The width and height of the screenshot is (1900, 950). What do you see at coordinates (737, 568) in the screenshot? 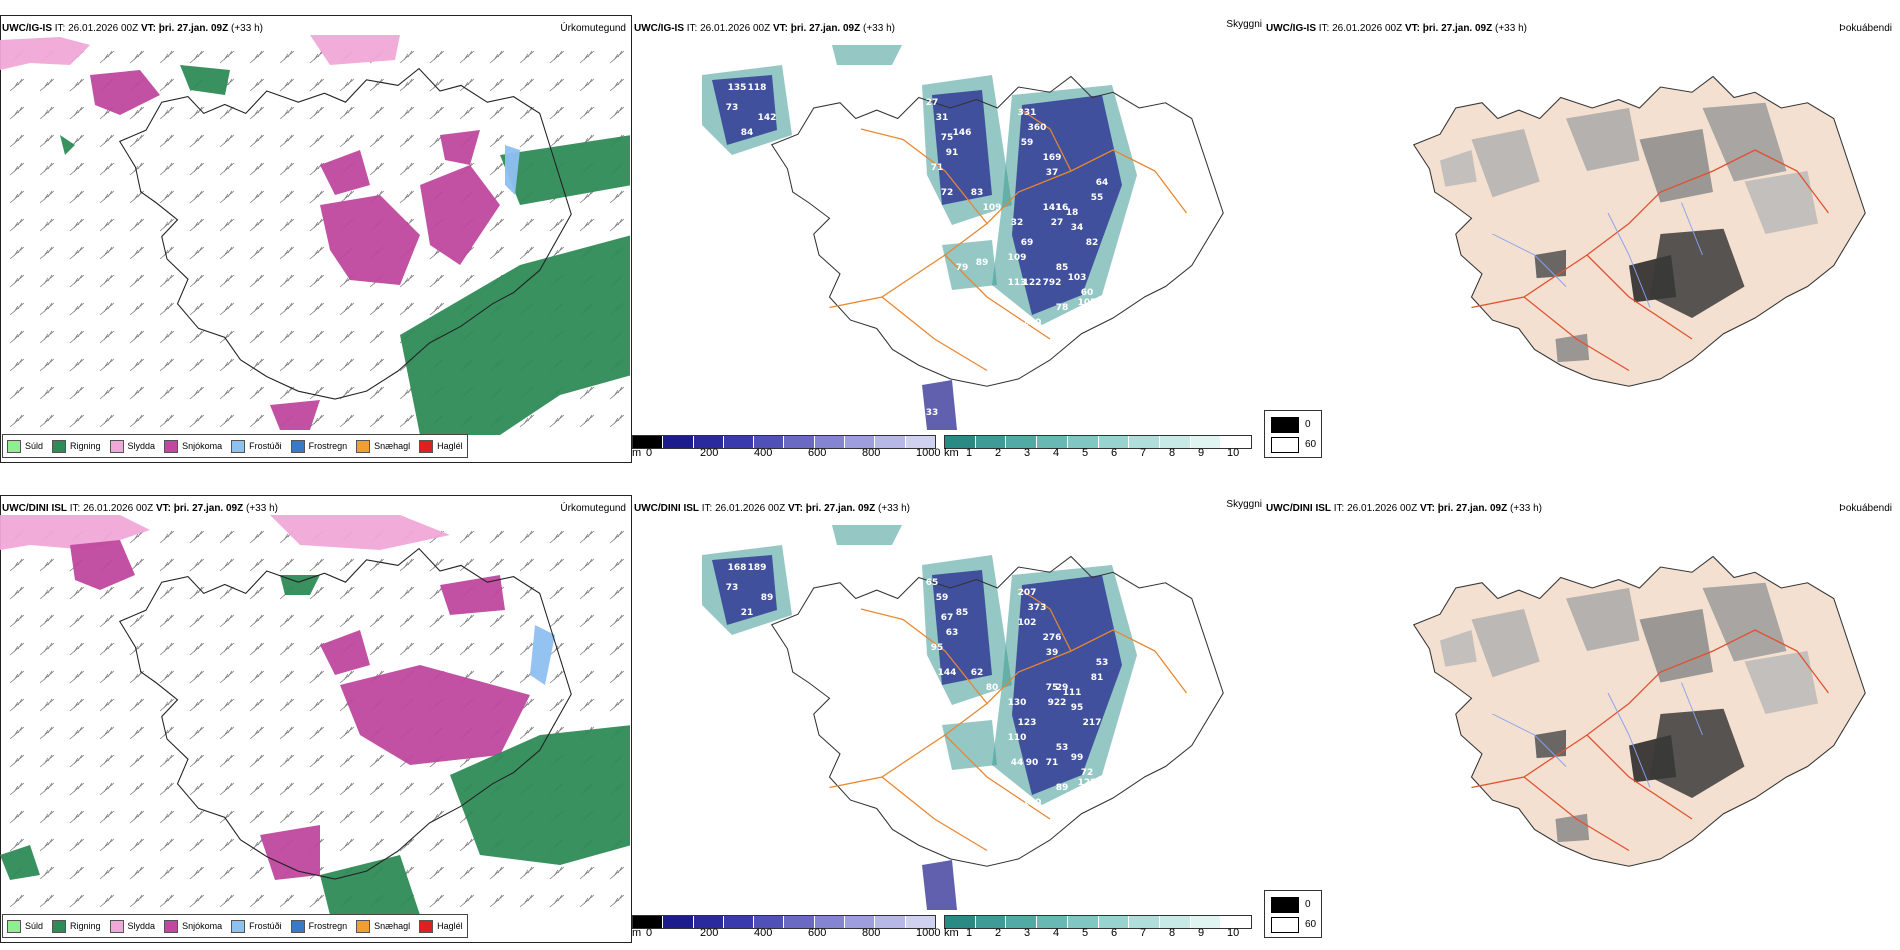
I see `ceiling-label: 168` at bounding box center [737, 568].